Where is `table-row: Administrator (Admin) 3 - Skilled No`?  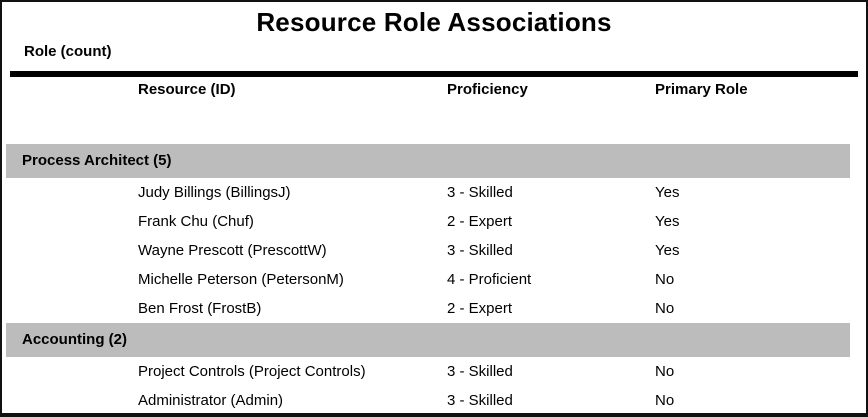
table-row: Administrator (Admin) 3 - Skilled No is located at coordinates (434, 399).